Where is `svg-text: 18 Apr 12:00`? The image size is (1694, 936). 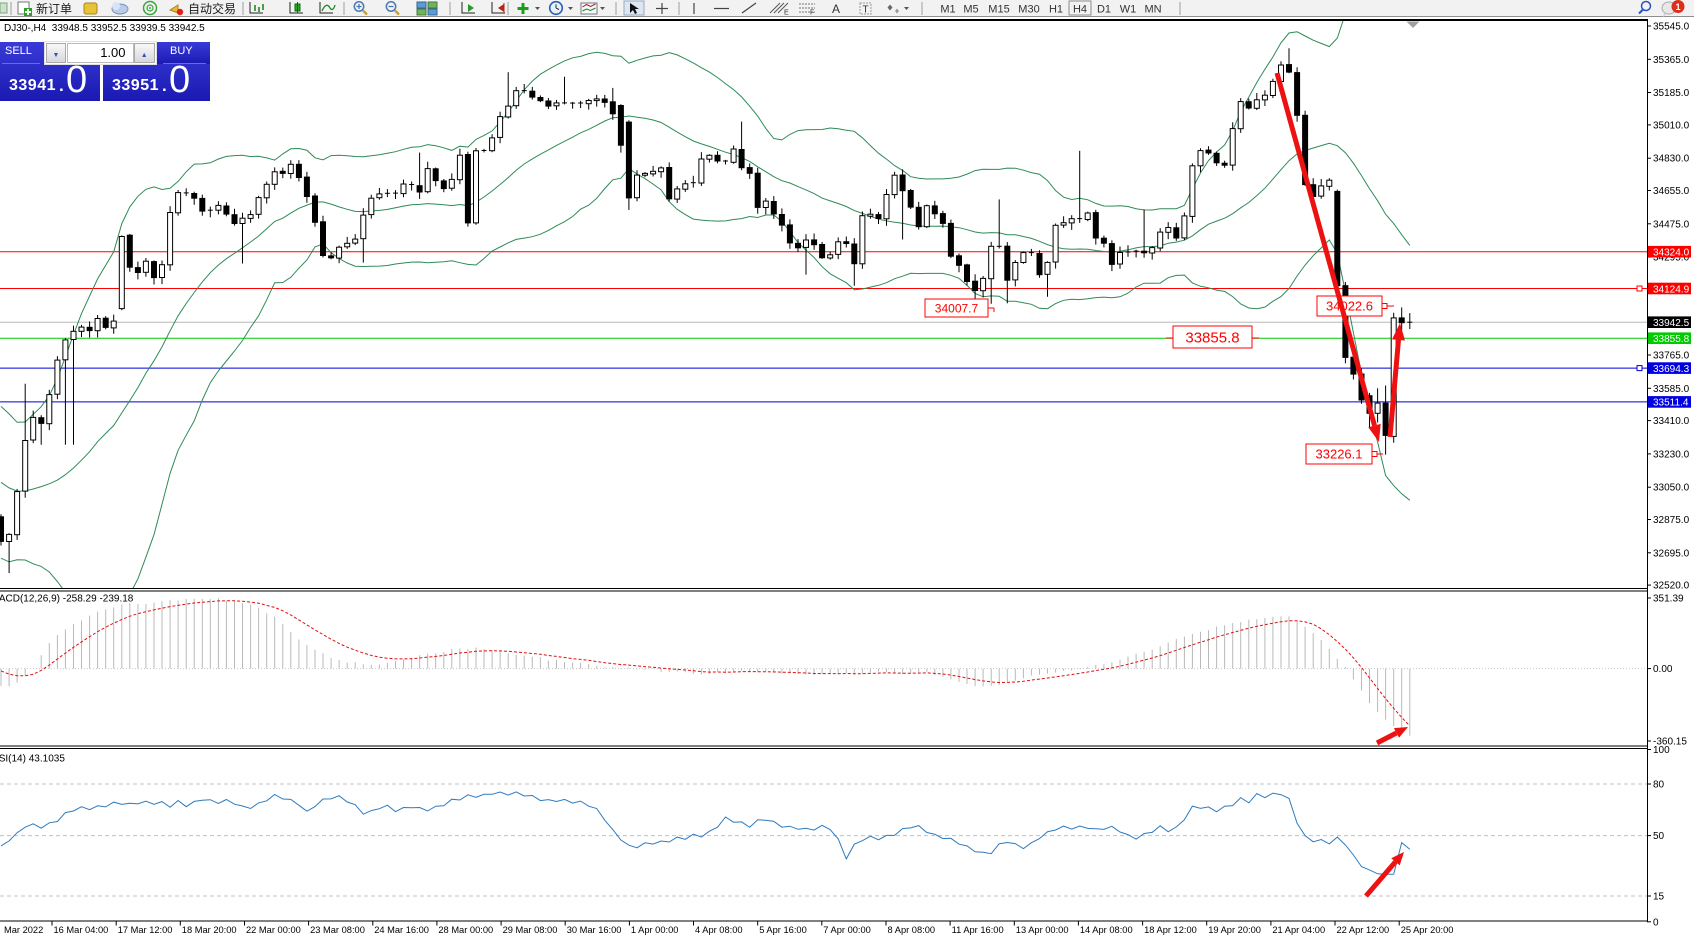 svg-text: 18 Apr 12:00 is located at coordinates (1170, 930).